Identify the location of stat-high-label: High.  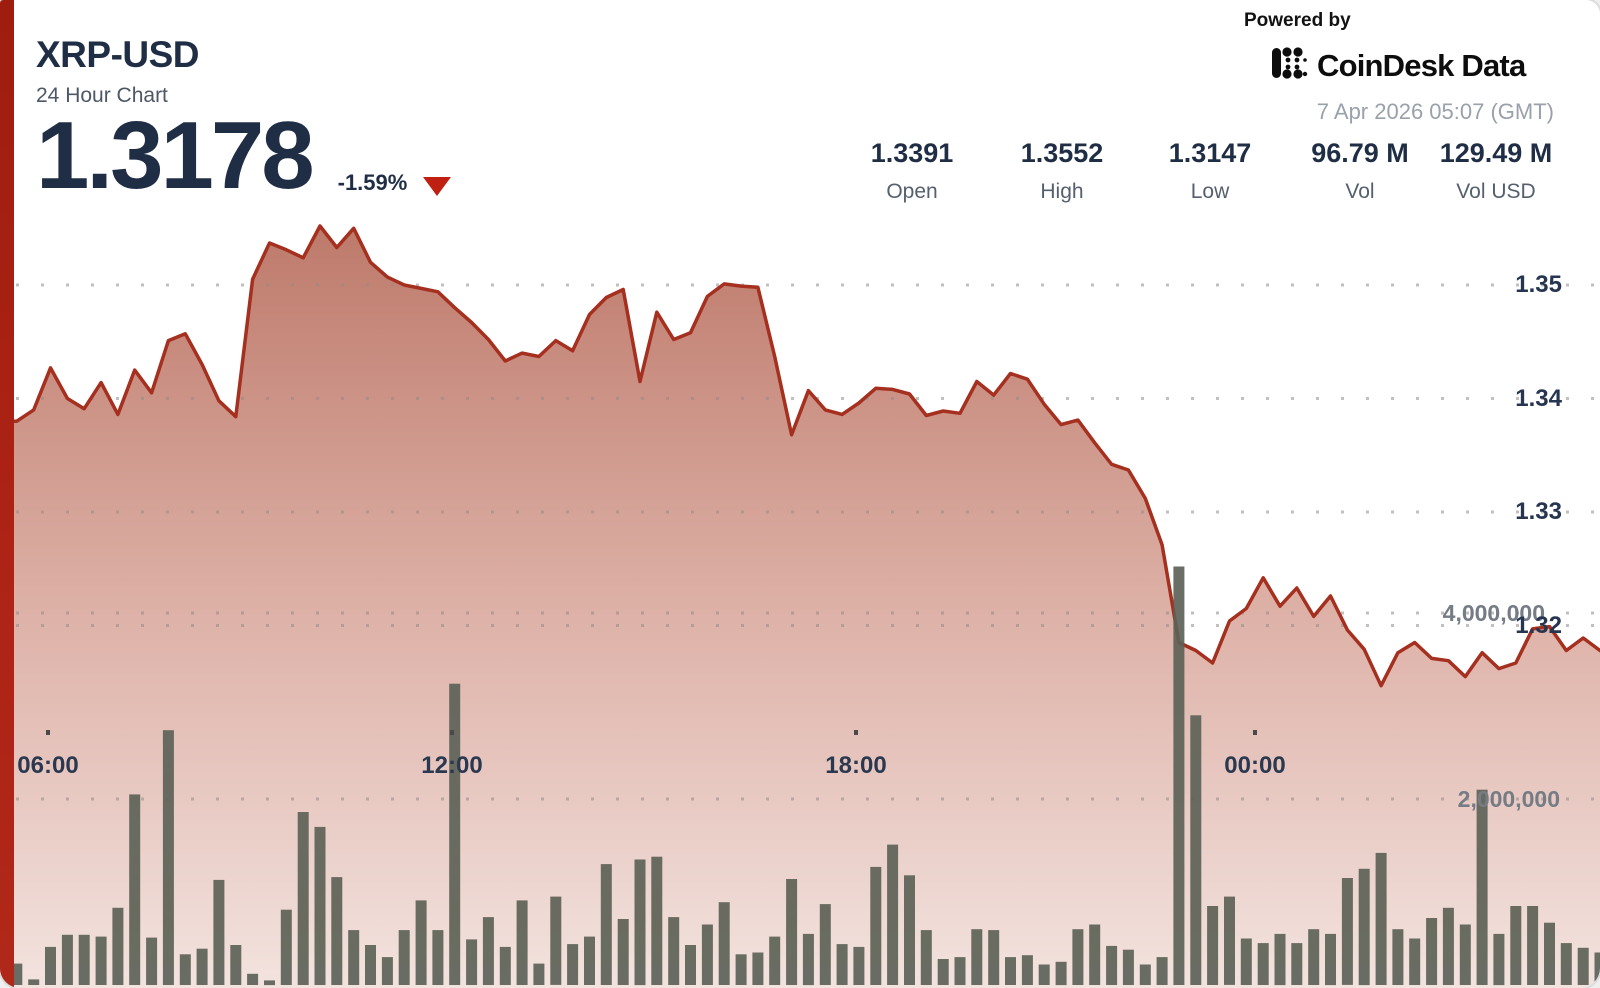
(1062, 191).